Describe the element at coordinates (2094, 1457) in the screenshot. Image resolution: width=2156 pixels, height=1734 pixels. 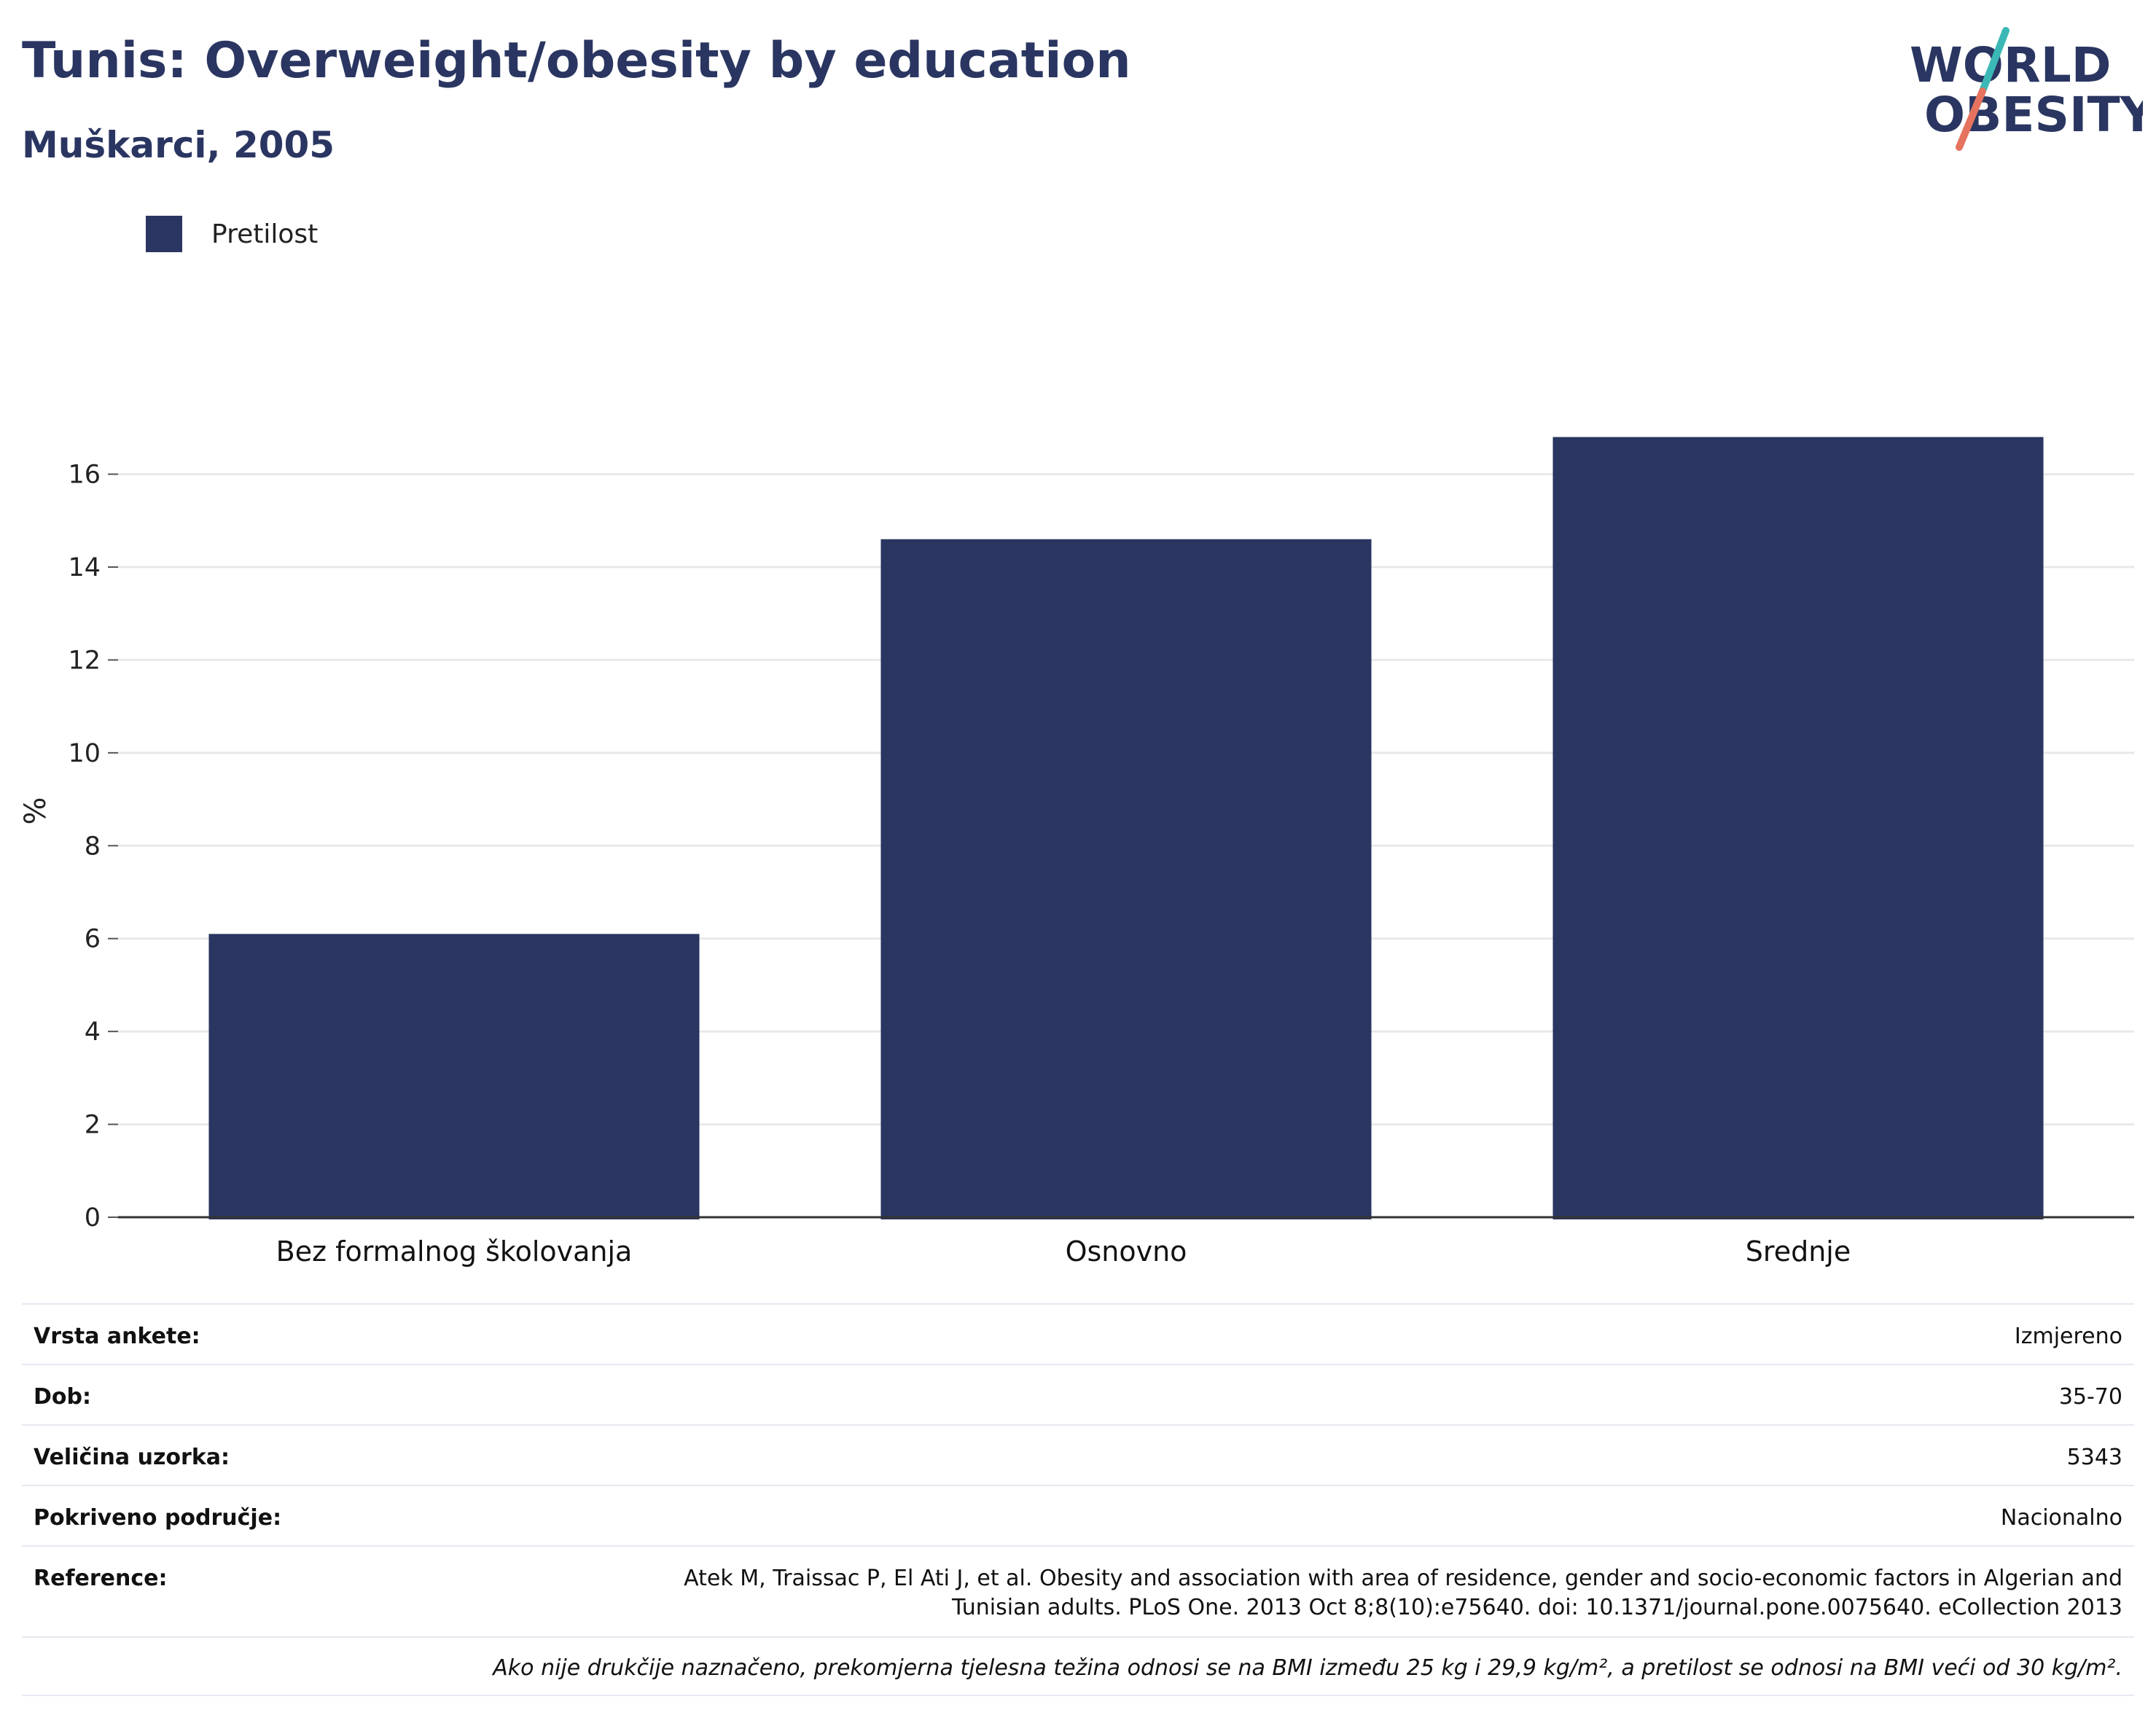
I see `info-value: 5343` at that location.